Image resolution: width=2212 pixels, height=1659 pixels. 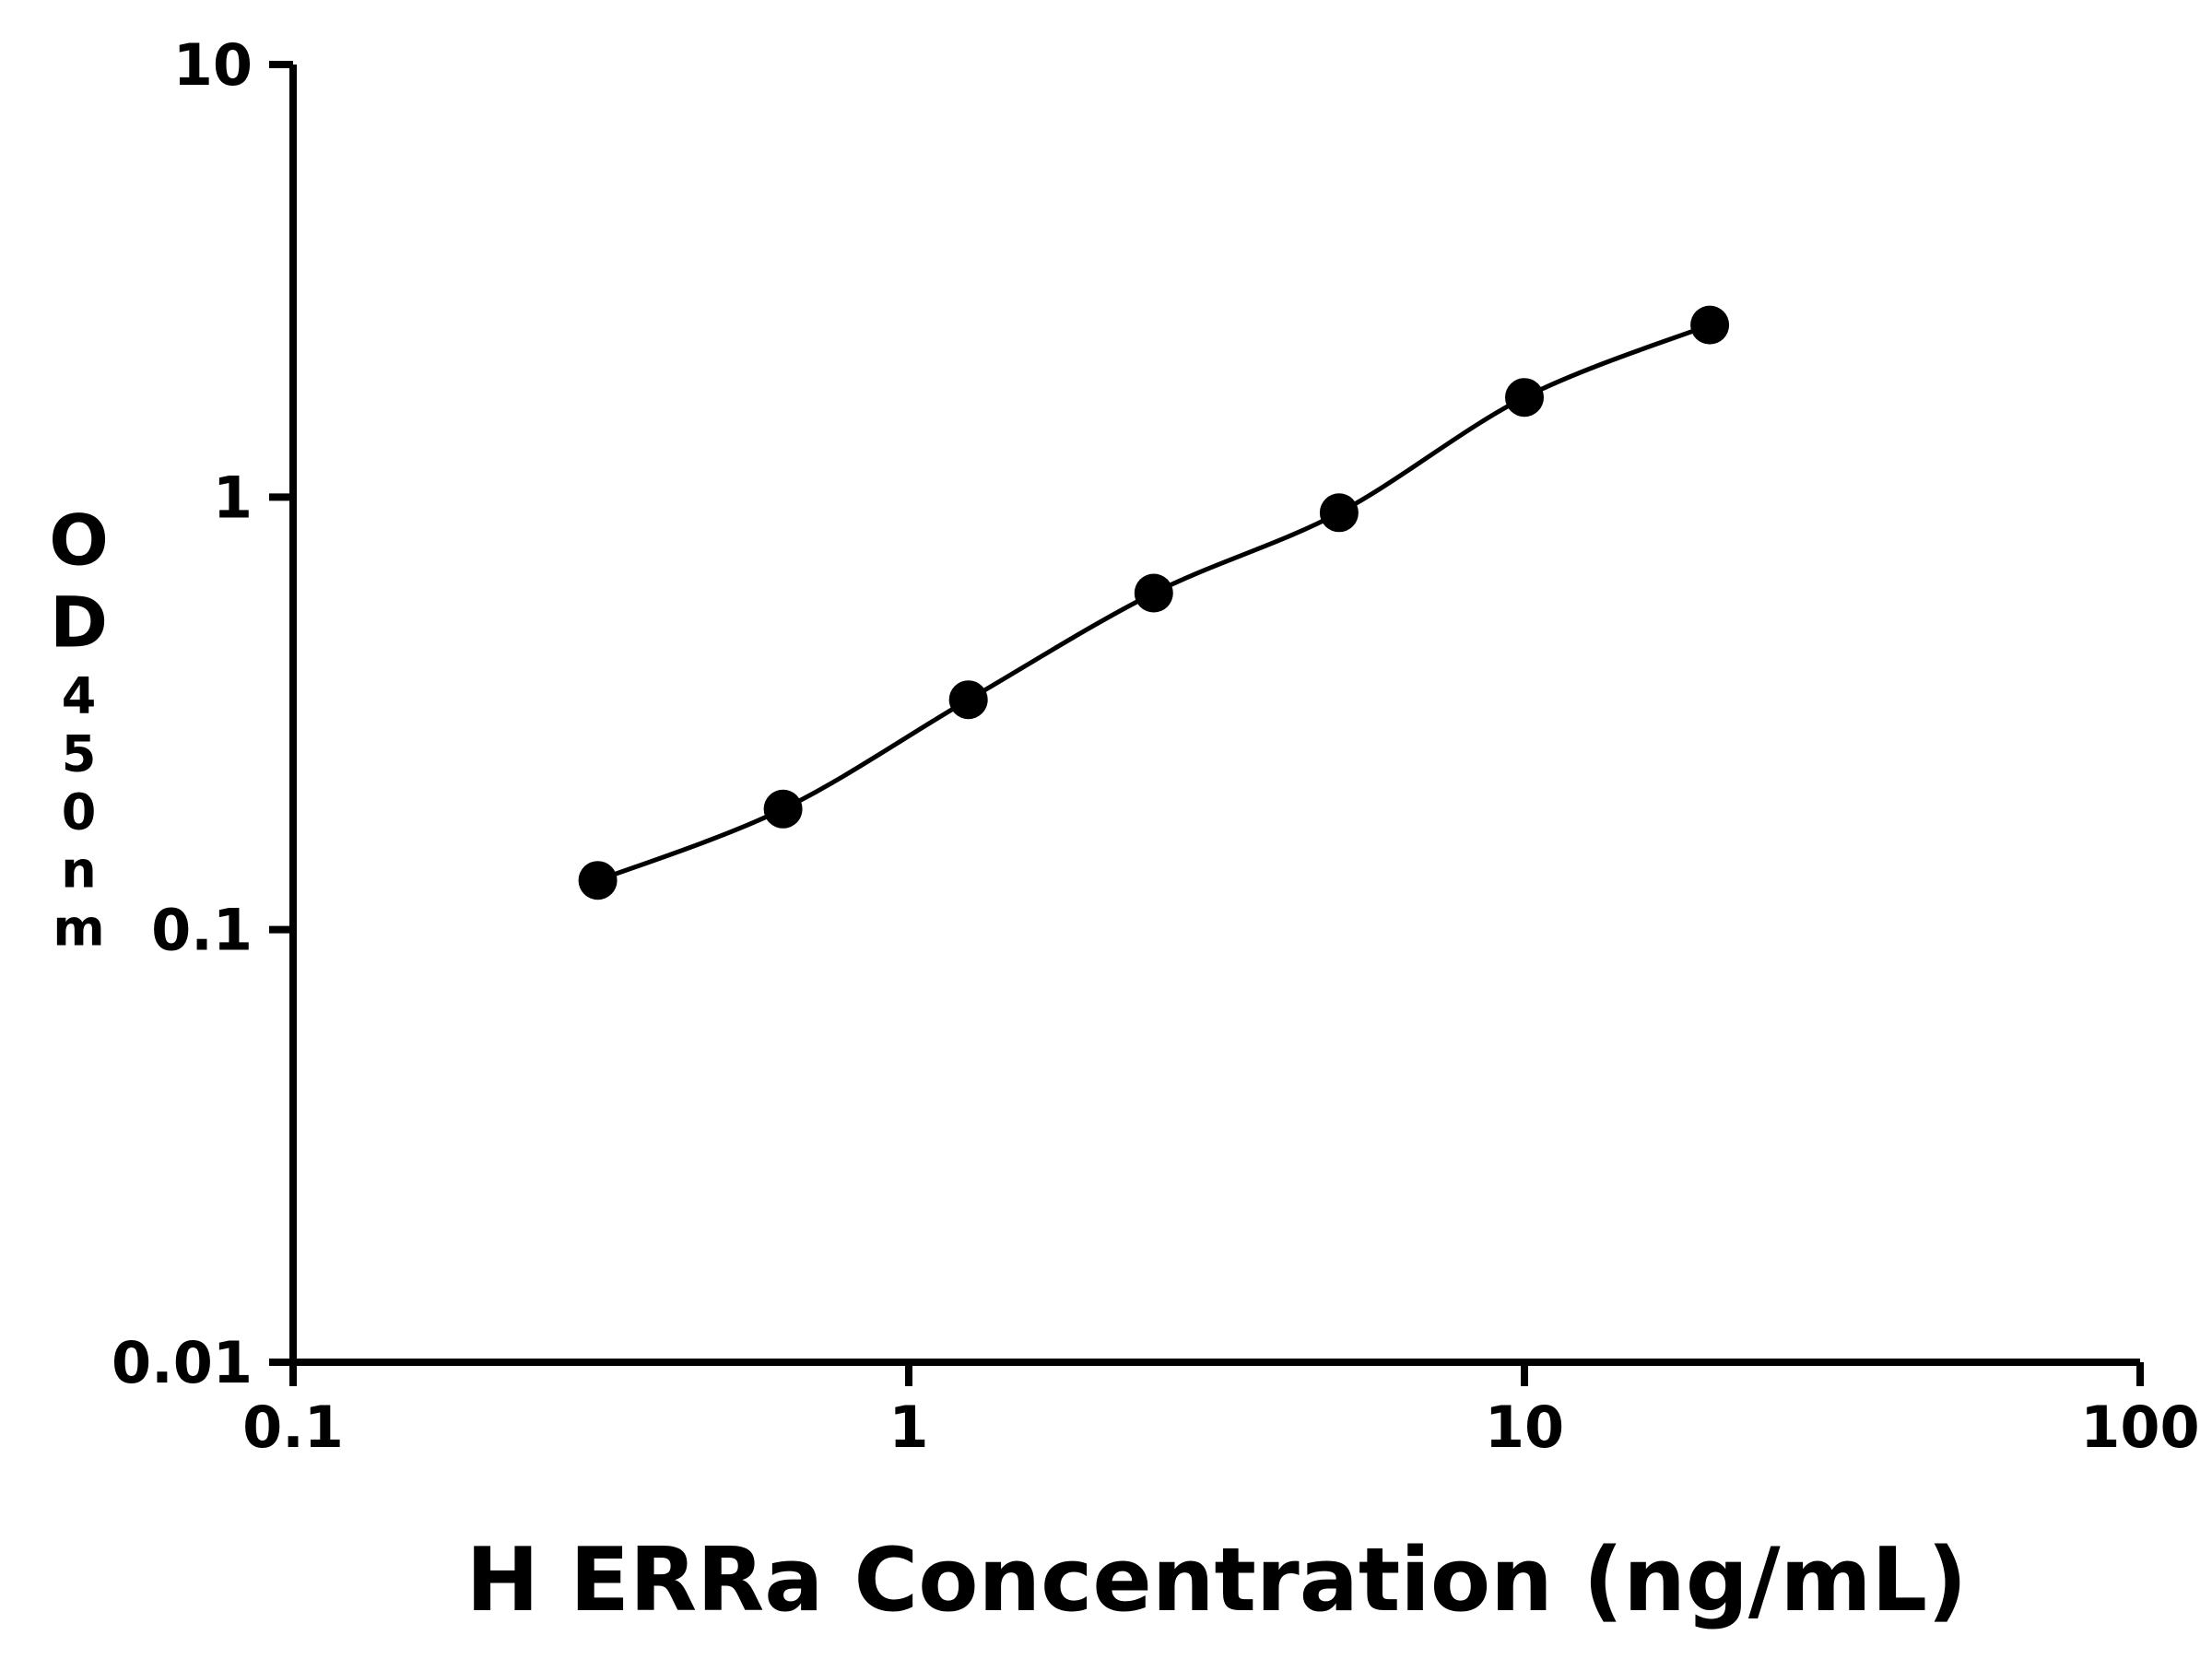 What do you see at coordinates (233, 497) in the screenshot?
I see `y-tick-label: 1` at bounding box center [233, 497].